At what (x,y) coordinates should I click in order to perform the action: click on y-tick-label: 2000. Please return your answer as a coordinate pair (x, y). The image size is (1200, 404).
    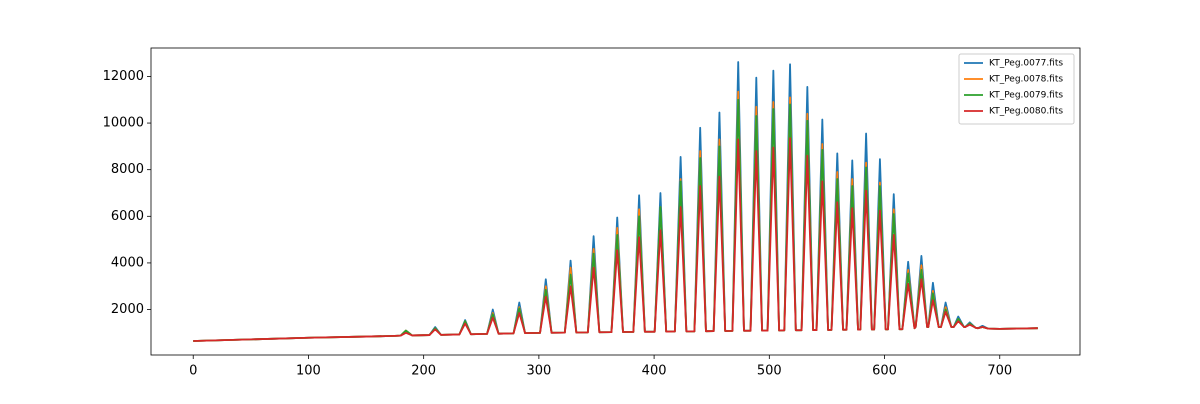
    Looking at the image, I should click on (127, 309).